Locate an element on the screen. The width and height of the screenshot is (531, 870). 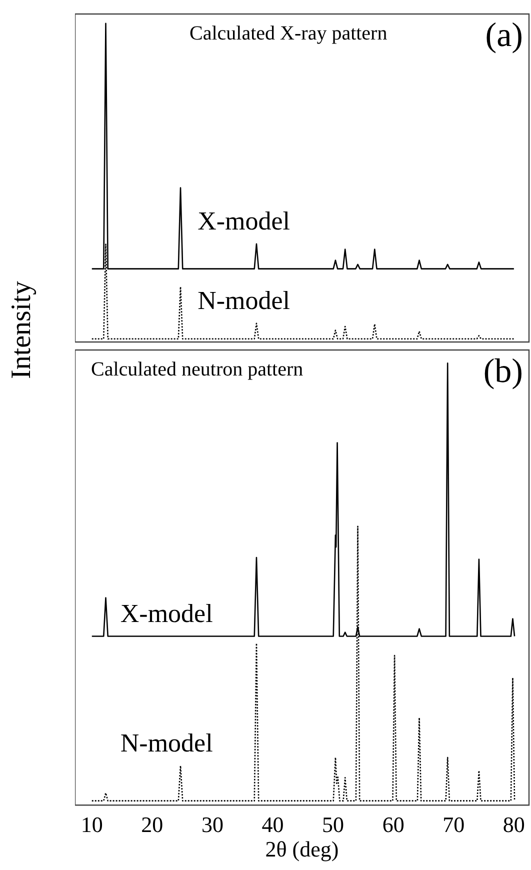
chart-title: Calculated X-ray pattern is located at coordinates (289, 33).